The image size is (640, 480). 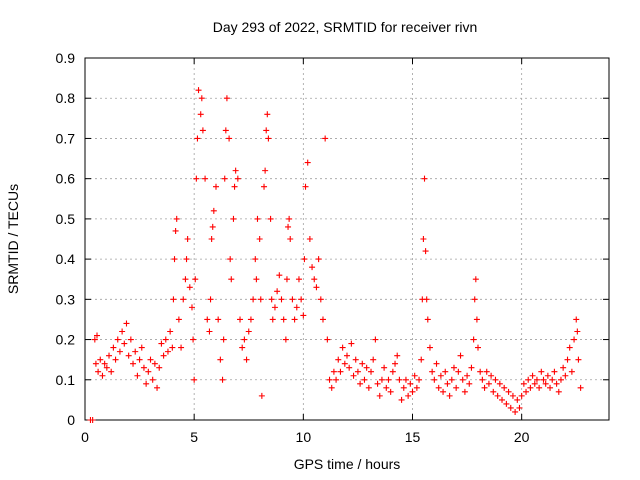 I want to click on y-tick-label: 0.1, so click(x=66, y=380).